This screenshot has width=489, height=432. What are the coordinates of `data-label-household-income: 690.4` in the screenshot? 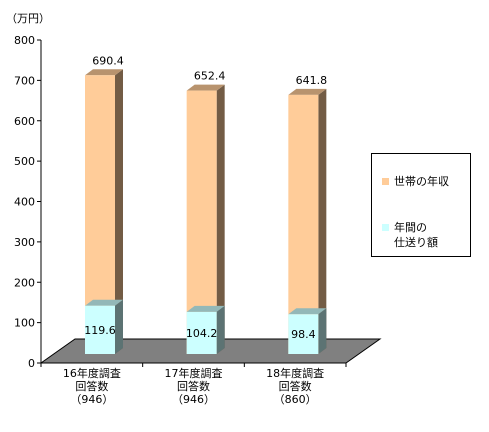 It's located at (108, 60).